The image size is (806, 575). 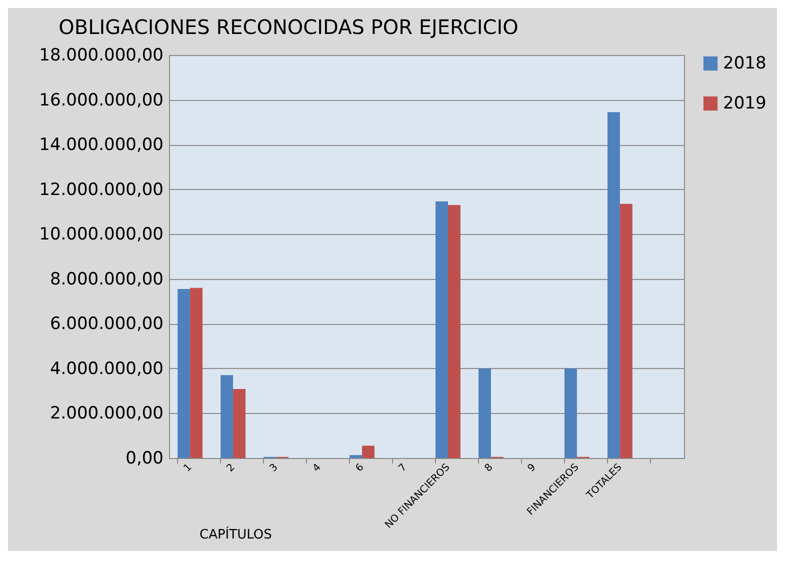 What do you see at coordinates (145, 458) in the screenshot?
I see `y-tick-label: 0,00` at bounding box center [145, 458].